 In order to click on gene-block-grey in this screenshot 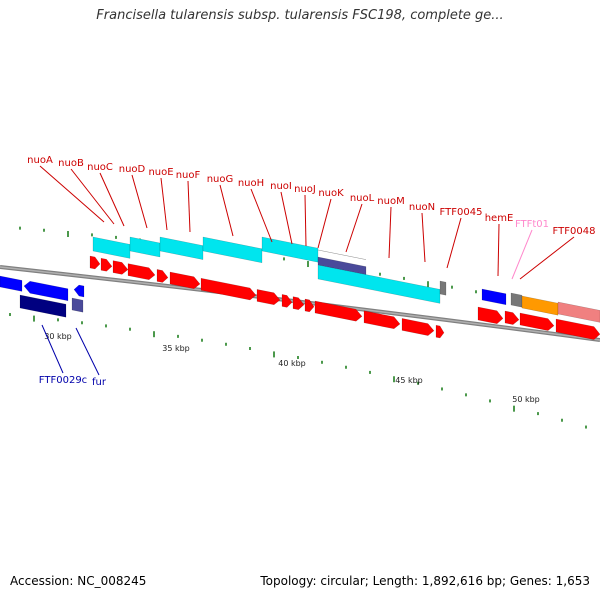, I will do `click(443, 288)`.